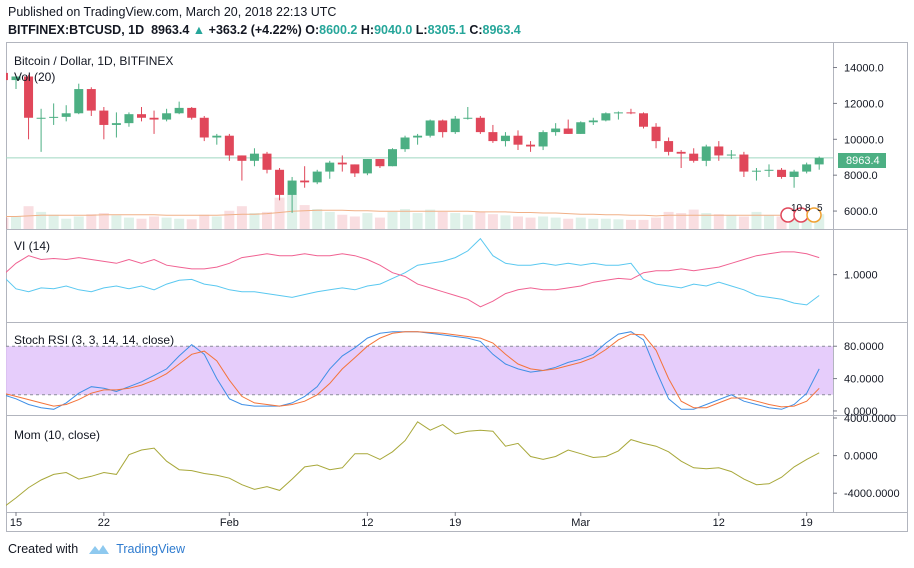 This screenshot has width=914, height=568. I want to click on x-tick-label: 19, so click(455, 523).